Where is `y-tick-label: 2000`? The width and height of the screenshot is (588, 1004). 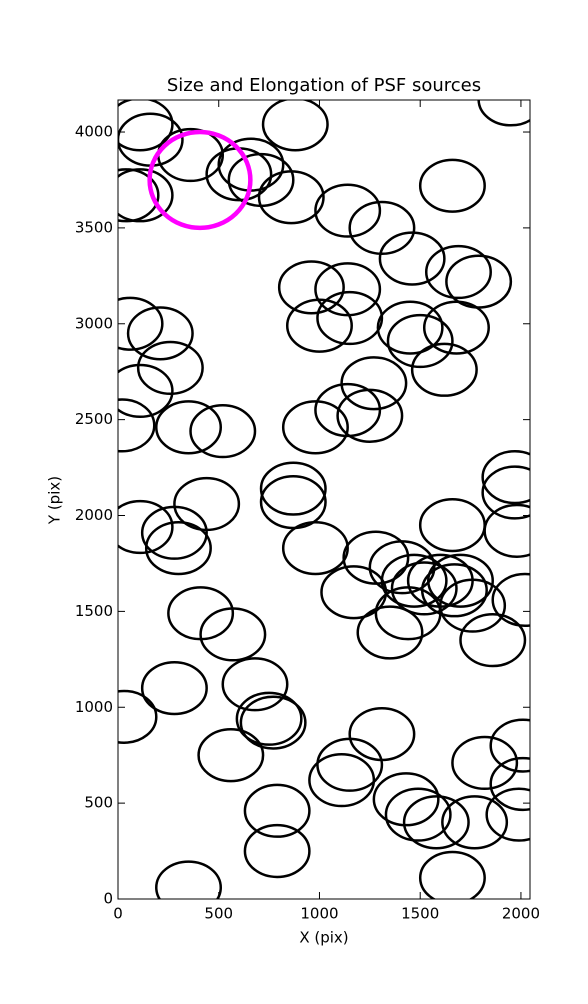
y-tick-label: 2000 is located at coordinates (94, 515).